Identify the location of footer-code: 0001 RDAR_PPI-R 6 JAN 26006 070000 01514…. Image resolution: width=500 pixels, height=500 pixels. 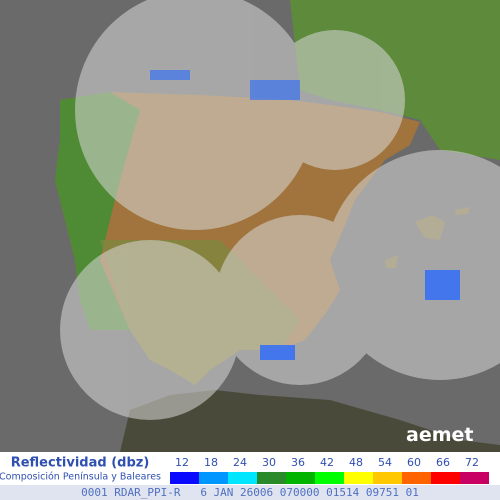
(250, 492).